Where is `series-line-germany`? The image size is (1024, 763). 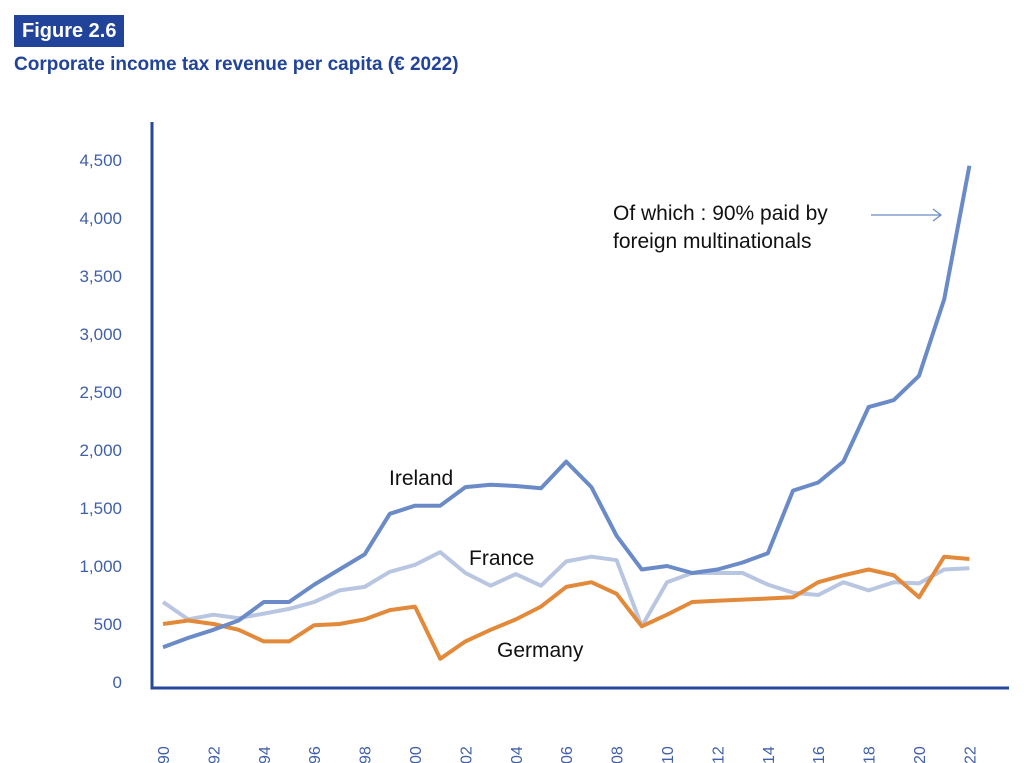 series-line-germany is located at coordinates (566, 607).